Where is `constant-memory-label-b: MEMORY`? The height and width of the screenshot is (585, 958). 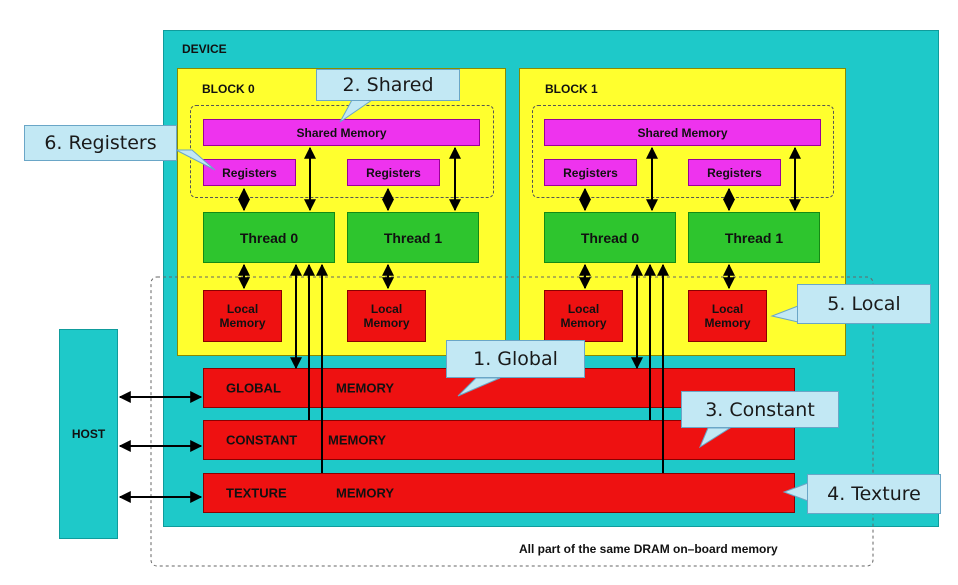 constant-memory-label-b: MEMORY is located at coordinates (357, 440).